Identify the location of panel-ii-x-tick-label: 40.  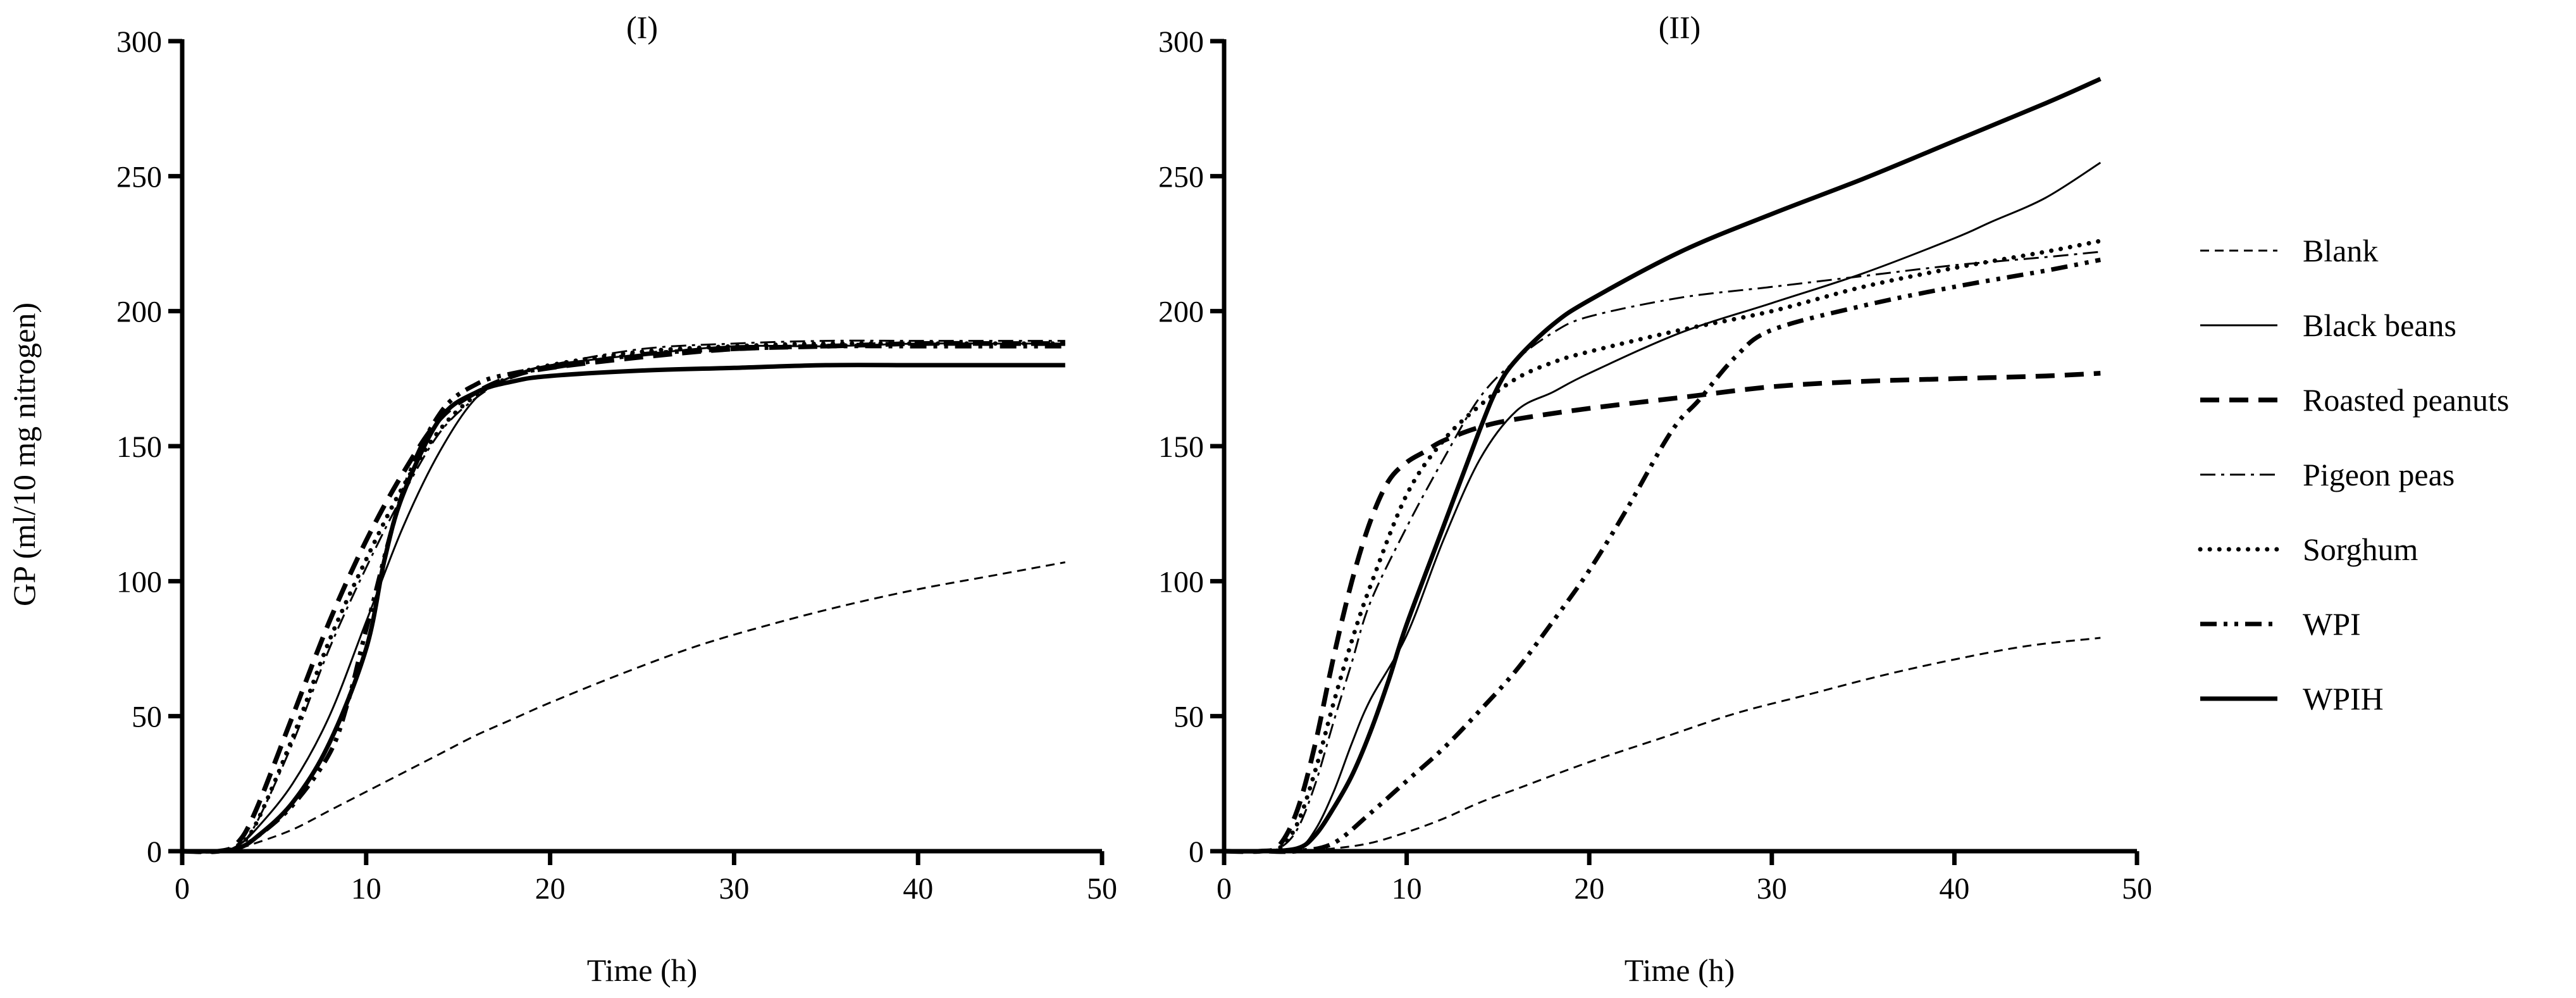
(1954, 889).